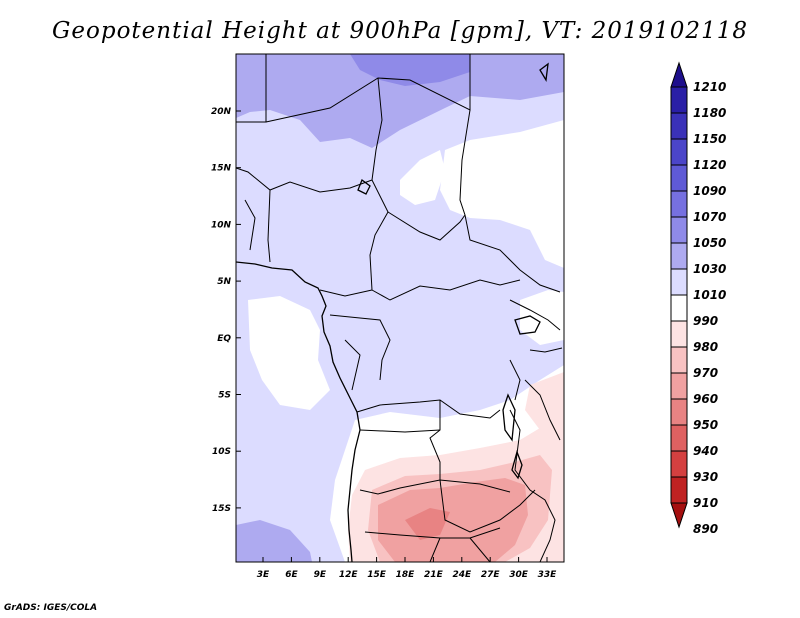 Image resolution: width=800 pixels, height=618 pixels. I want to click on lon-tick-label: 9E, so click(320, 575).